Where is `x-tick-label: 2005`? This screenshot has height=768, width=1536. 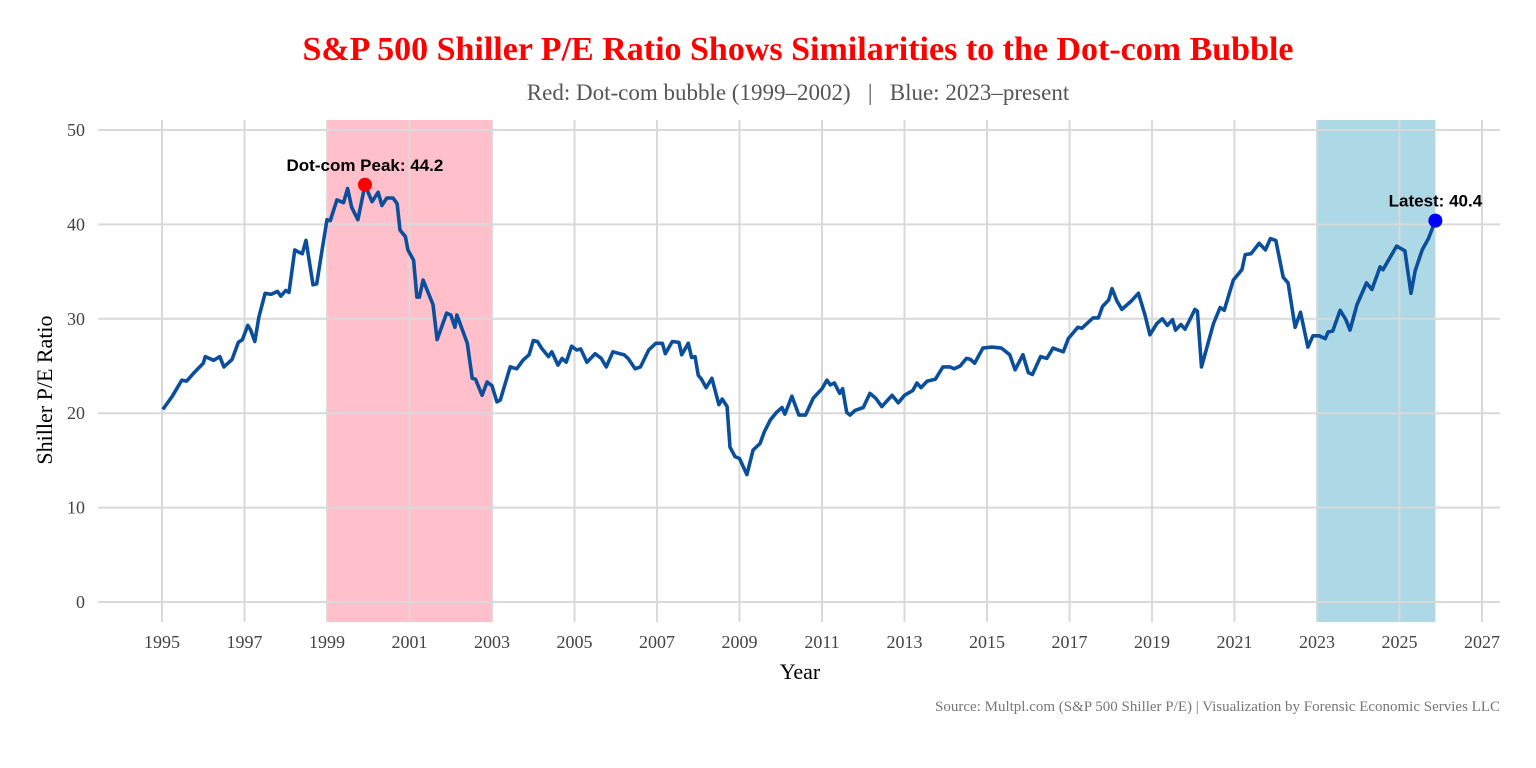
x-tick-label: 2005 is located at coordinates (575, 642).